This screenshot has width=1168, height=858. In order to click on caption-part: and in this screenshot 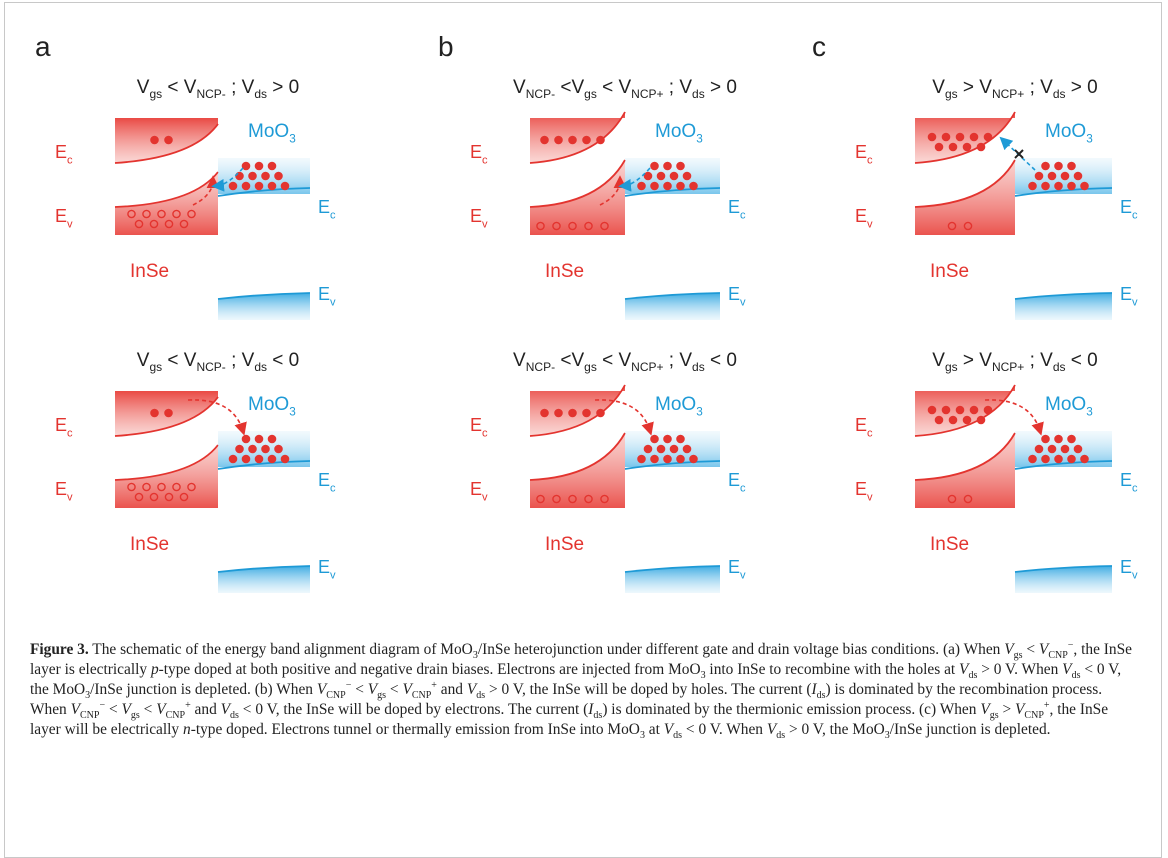, I will do `click(451, 689)`.